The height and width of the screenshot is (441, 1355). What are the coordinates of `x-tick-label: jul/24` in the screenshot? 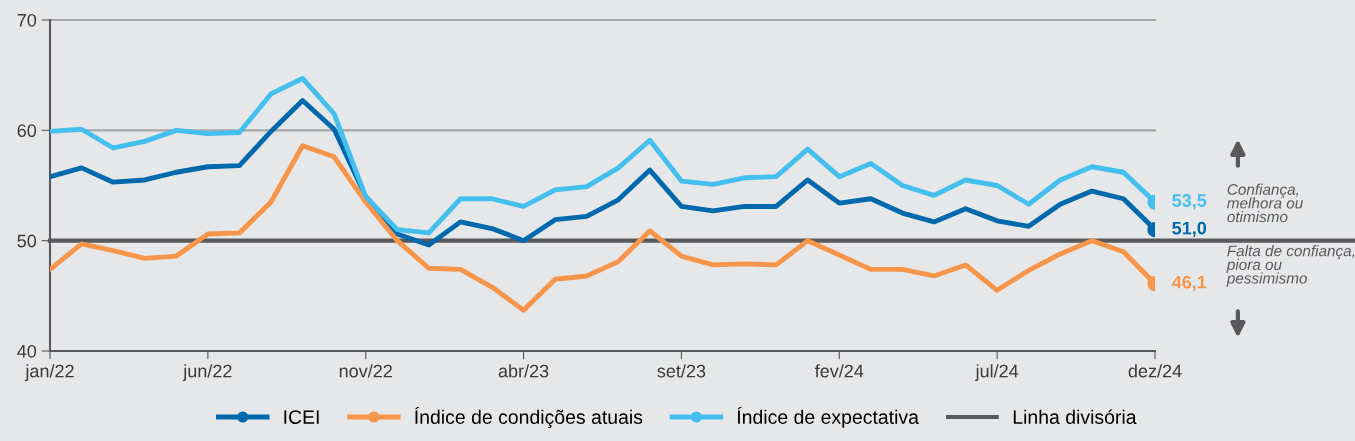 It's located at (997, 373).